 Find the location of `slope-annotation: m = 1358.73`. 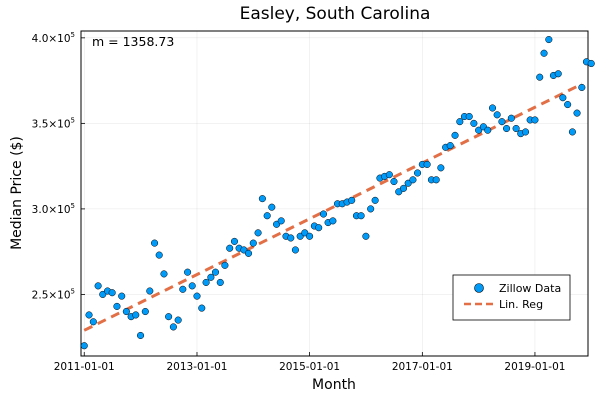

slope-annotation: m = 1358.73 is located at coordinates (133, 41).